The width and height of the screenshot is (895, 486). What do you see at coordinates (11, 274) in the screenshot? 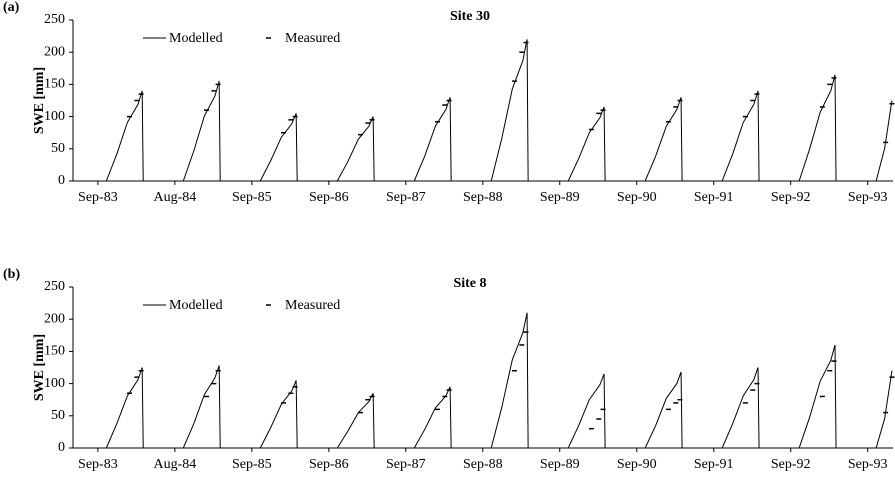
I see `panel-label: (b)` at bounding box center [11, 274].